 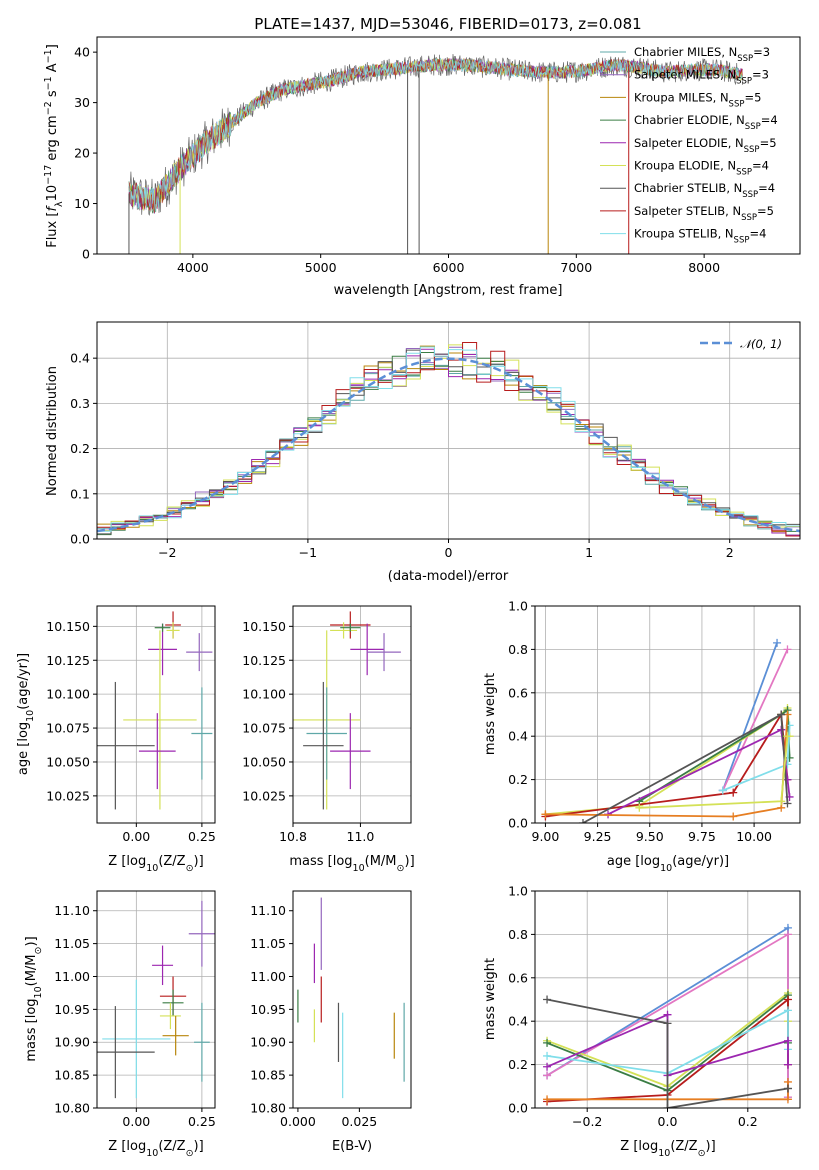 I want to click on x-axis-label-part: Z [log, so click(x=127, y=861).